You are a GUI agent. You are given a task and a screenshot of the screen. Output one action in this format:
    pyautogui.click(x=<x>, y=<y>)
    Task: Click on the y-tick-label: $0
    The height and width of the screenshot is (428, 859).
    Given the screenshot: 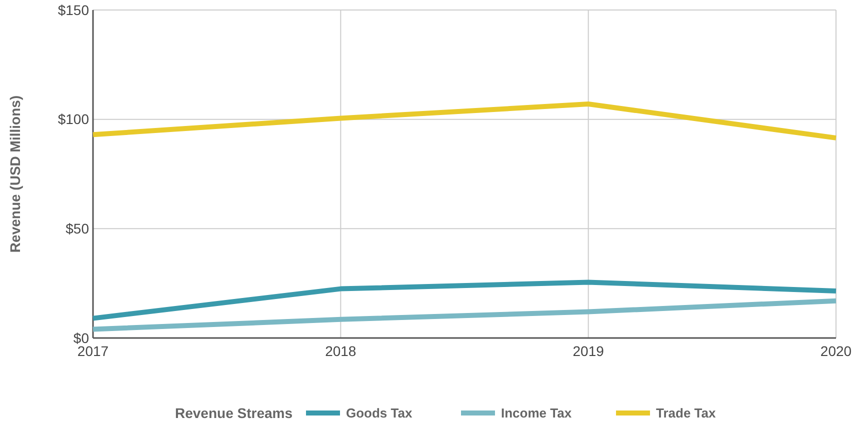 What is the action you would take?
    pyautogui.click(x=81, y=338)
    